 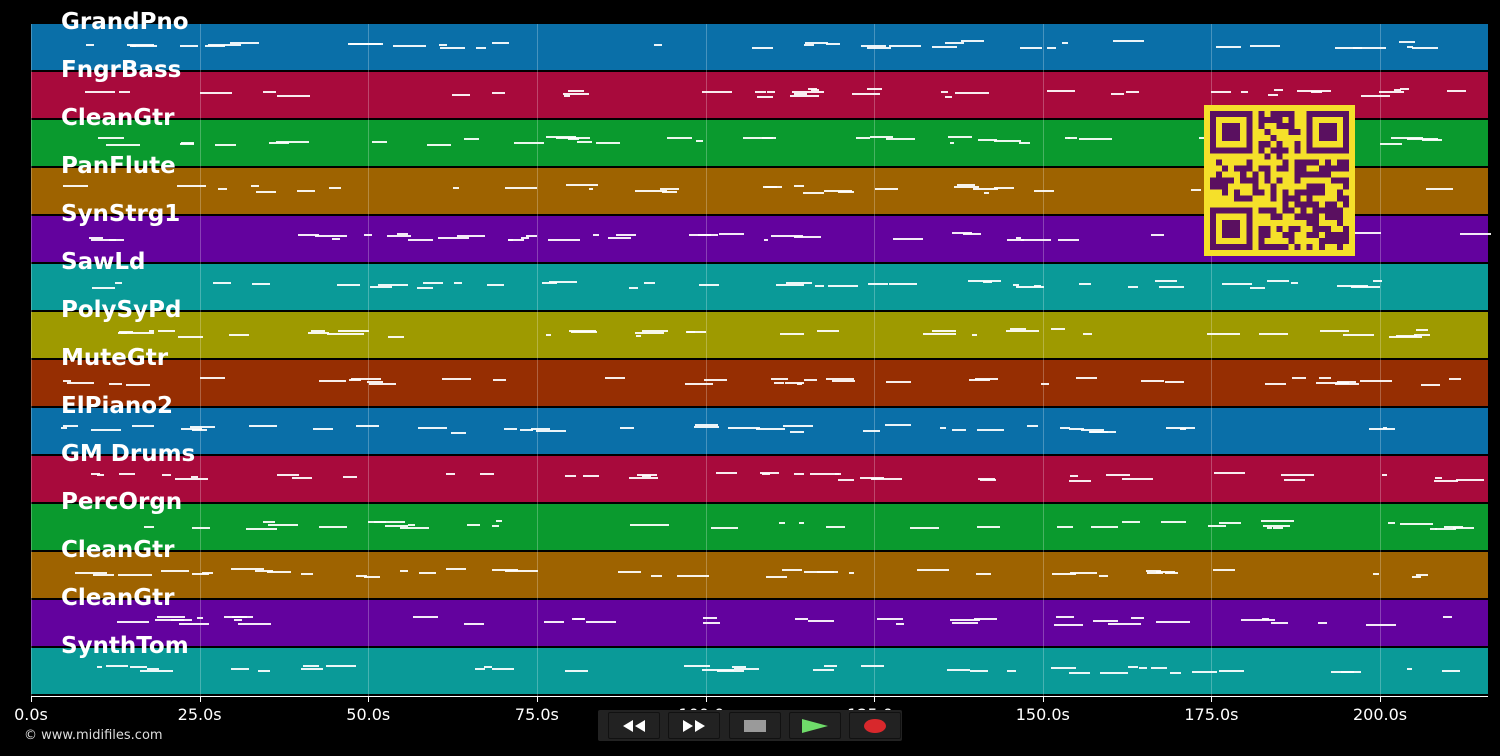 I want to click on fast-forward-icon, so click(x=694, y=725).